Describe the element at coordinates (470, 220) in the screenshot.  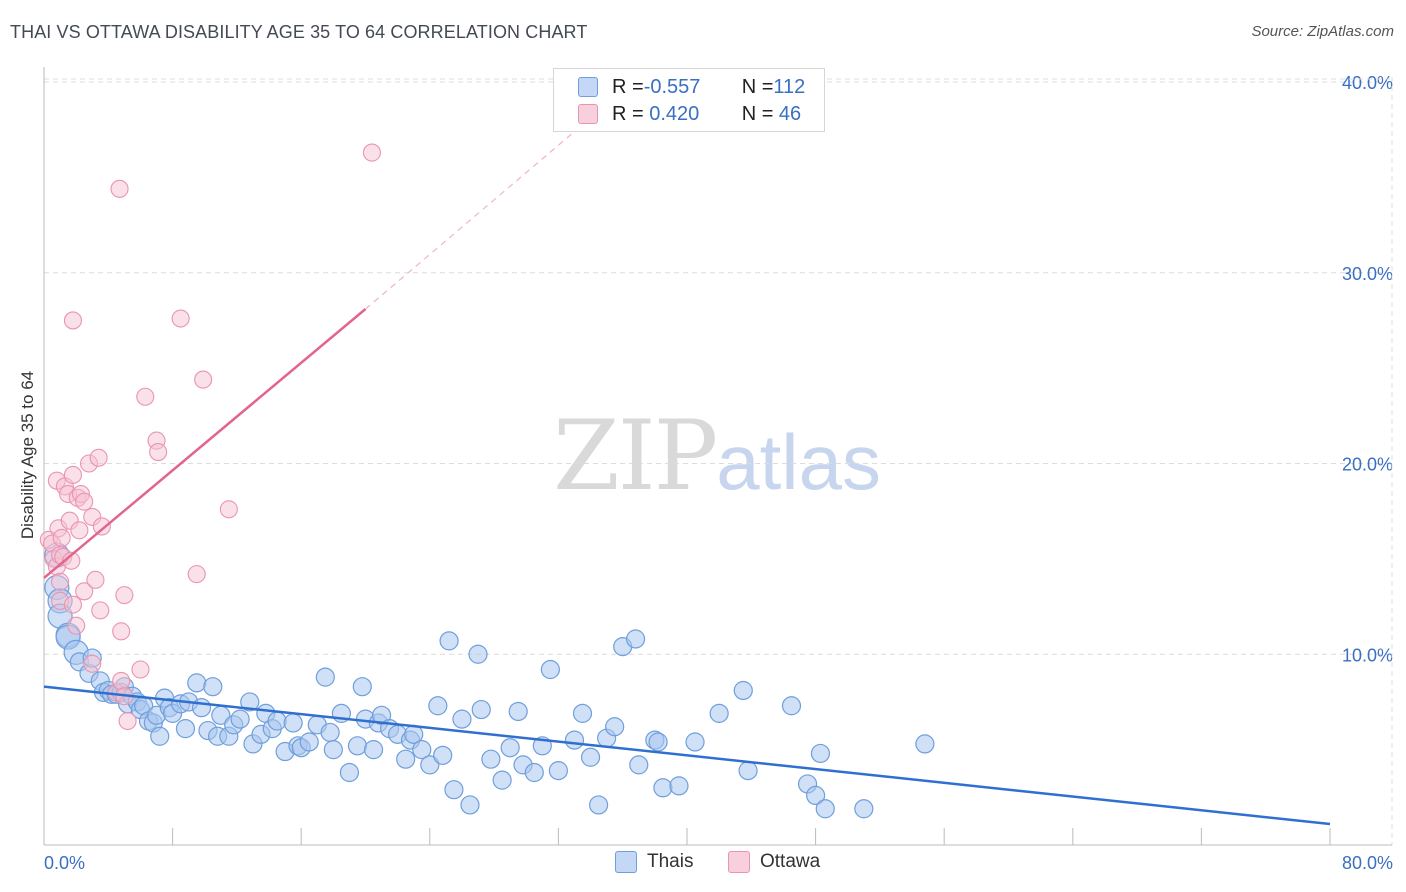
I see `ottawa-trend-extension` at that location.